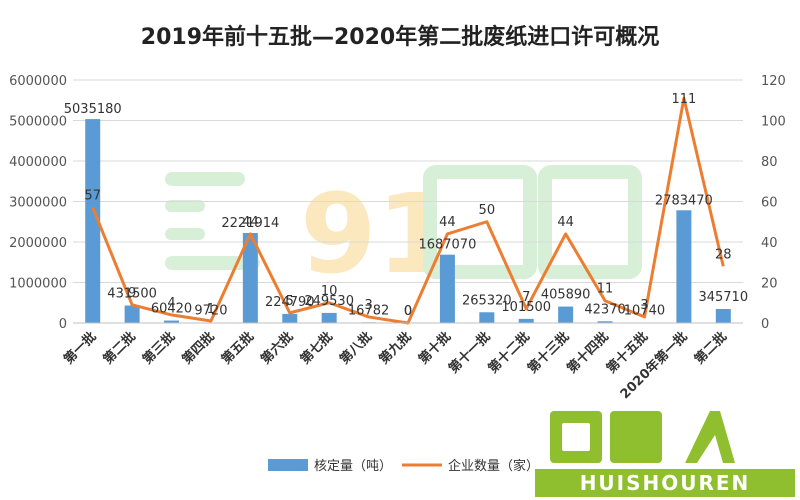 This screenshot has width=800, height=500. Describe the element at coordinates (288, 465) in the screenshot. I see `legend-swatch-bar` at that location.